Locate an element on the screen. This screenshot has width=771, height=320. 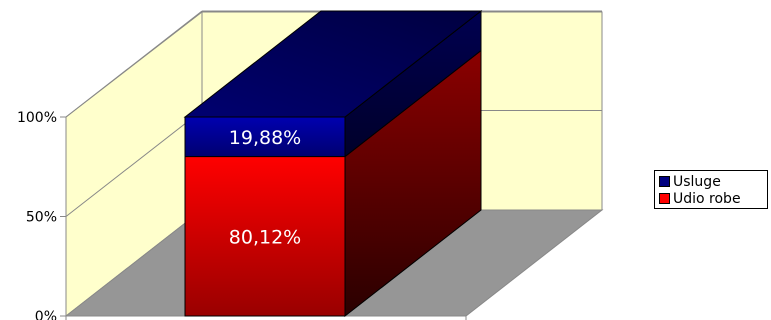
data-label-udio-robe: 80,12% is located at coordinates (265, 237).